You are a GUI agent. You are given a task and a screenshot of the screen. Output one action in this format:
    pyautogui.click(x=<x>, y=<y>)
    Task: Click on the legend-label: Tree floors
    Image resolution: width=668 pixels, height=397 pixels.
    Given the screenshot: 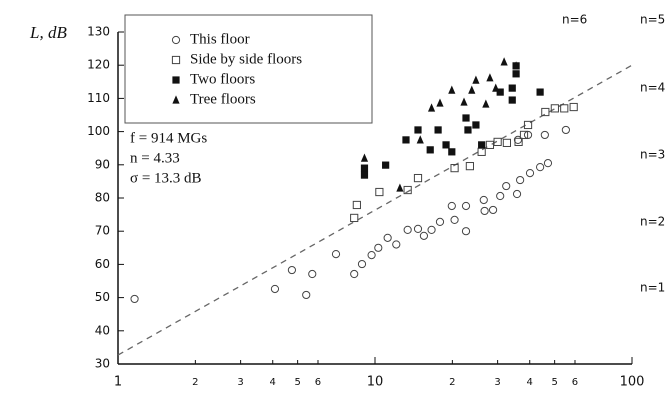 What is the action you would take?
    pyautogui.click(x=223, y=99)
    